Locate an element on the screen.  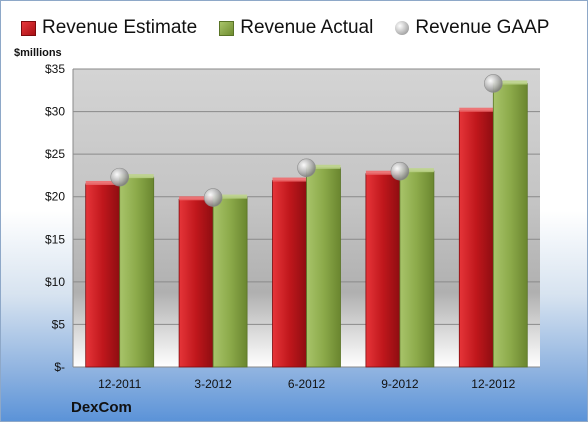
x-tick-label: 12-2011 is located at coordinates (119, 384).